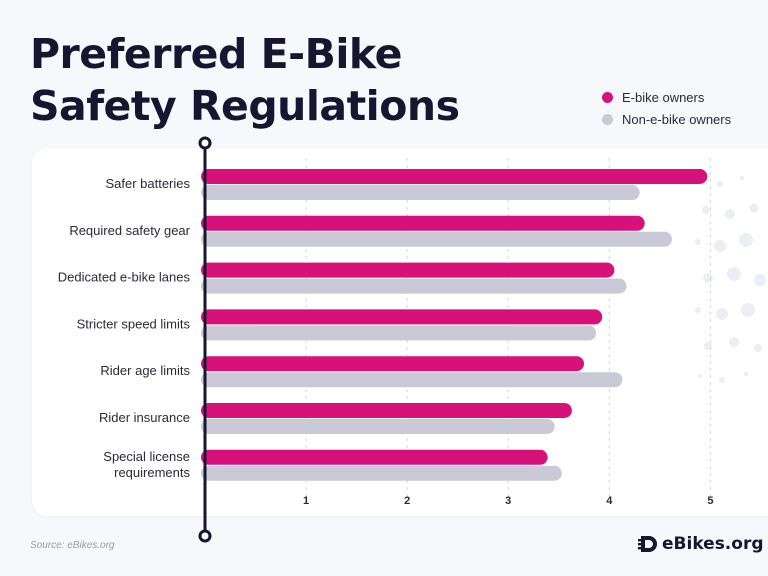  Describe the element at coordinates (205, 536) in the screenshot. I see `axis-cap-bottom` at that location.